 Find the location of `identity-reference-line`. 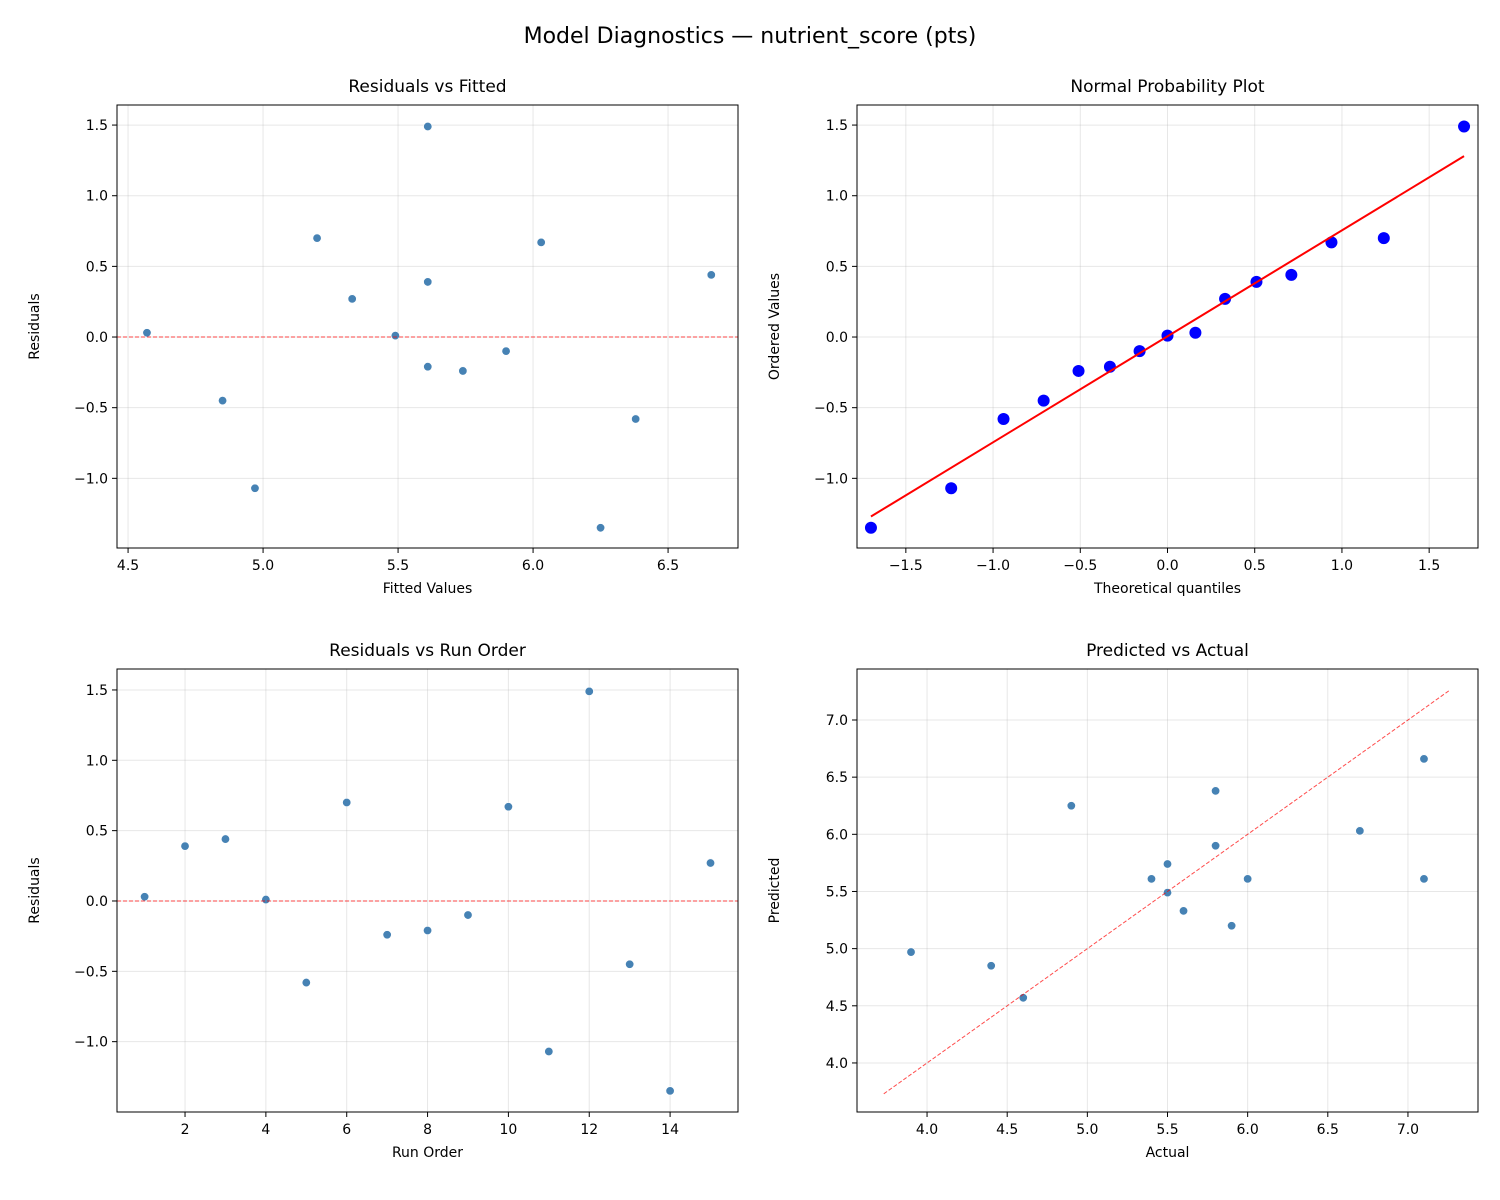

identity-reference-line is located at coordinates (1166, 892).